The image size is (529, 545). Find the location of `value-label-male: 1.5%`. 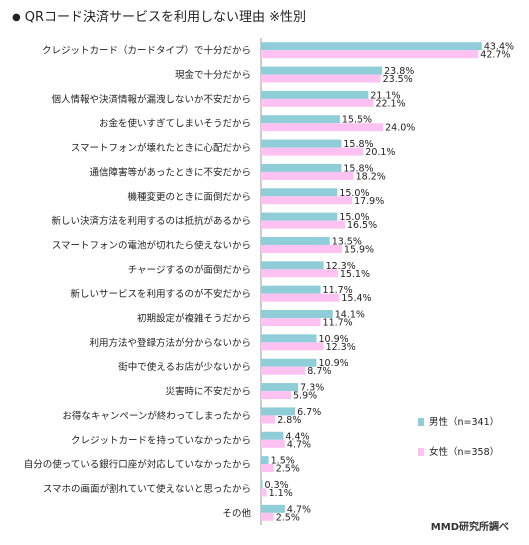

value-label-male: 1.5% is located at coordinates (283, 461).